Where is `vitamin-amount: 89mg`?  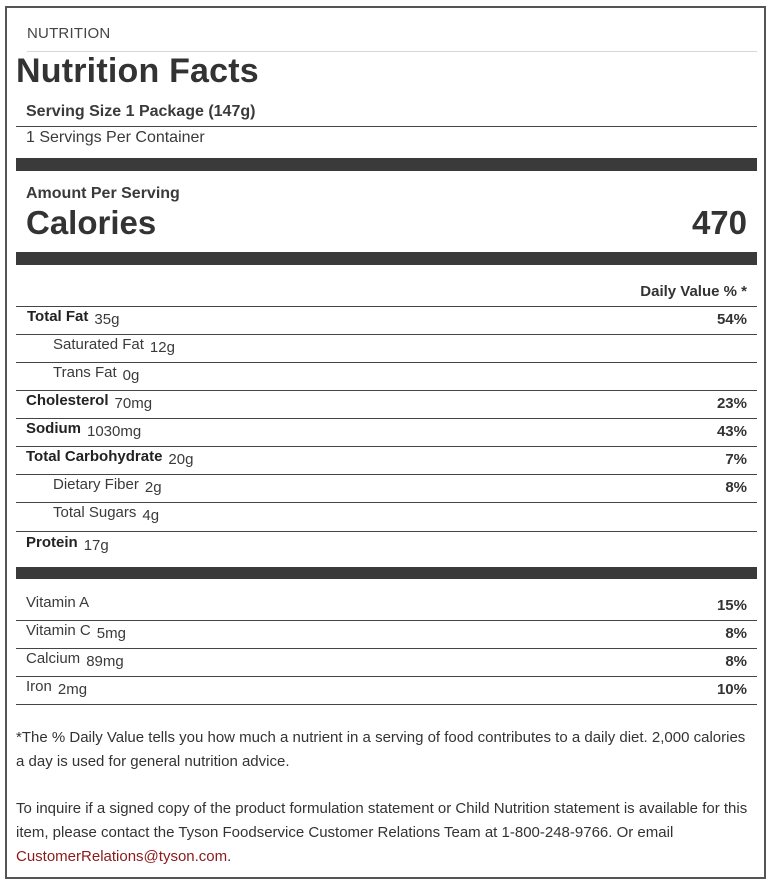 vitamin-amount: 89mg is located at coordinates (105, 661).